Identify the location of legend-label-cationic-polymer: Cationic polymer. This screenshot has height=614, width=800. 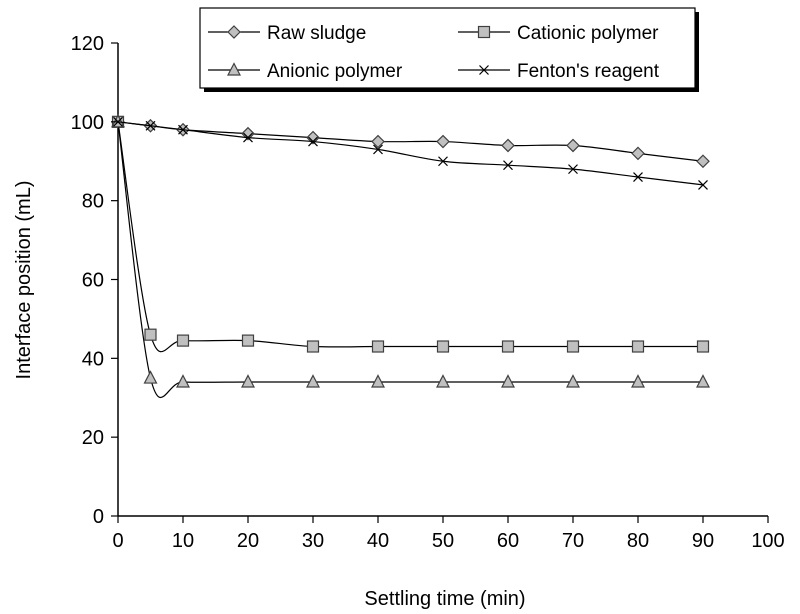
(588, 33).